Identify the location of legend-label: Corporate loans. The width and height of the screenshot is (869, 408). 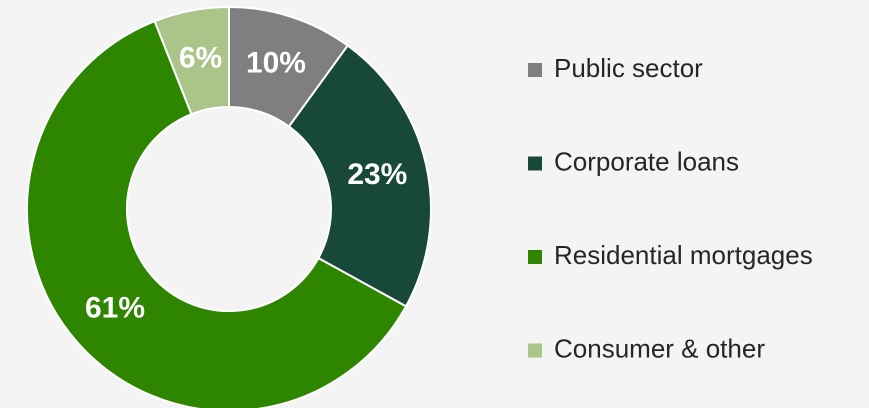
(646, 161).